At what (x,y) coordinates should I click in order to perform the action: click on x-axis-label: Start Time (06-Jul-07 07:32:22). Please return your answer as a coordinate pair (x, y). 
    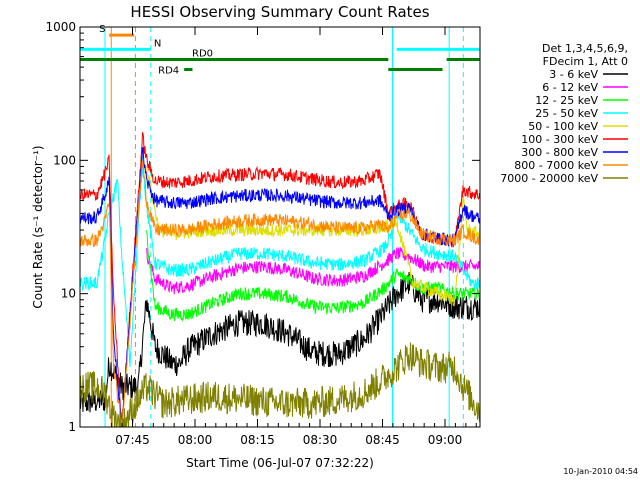
    Looking at the image, I should click on (280, 463).